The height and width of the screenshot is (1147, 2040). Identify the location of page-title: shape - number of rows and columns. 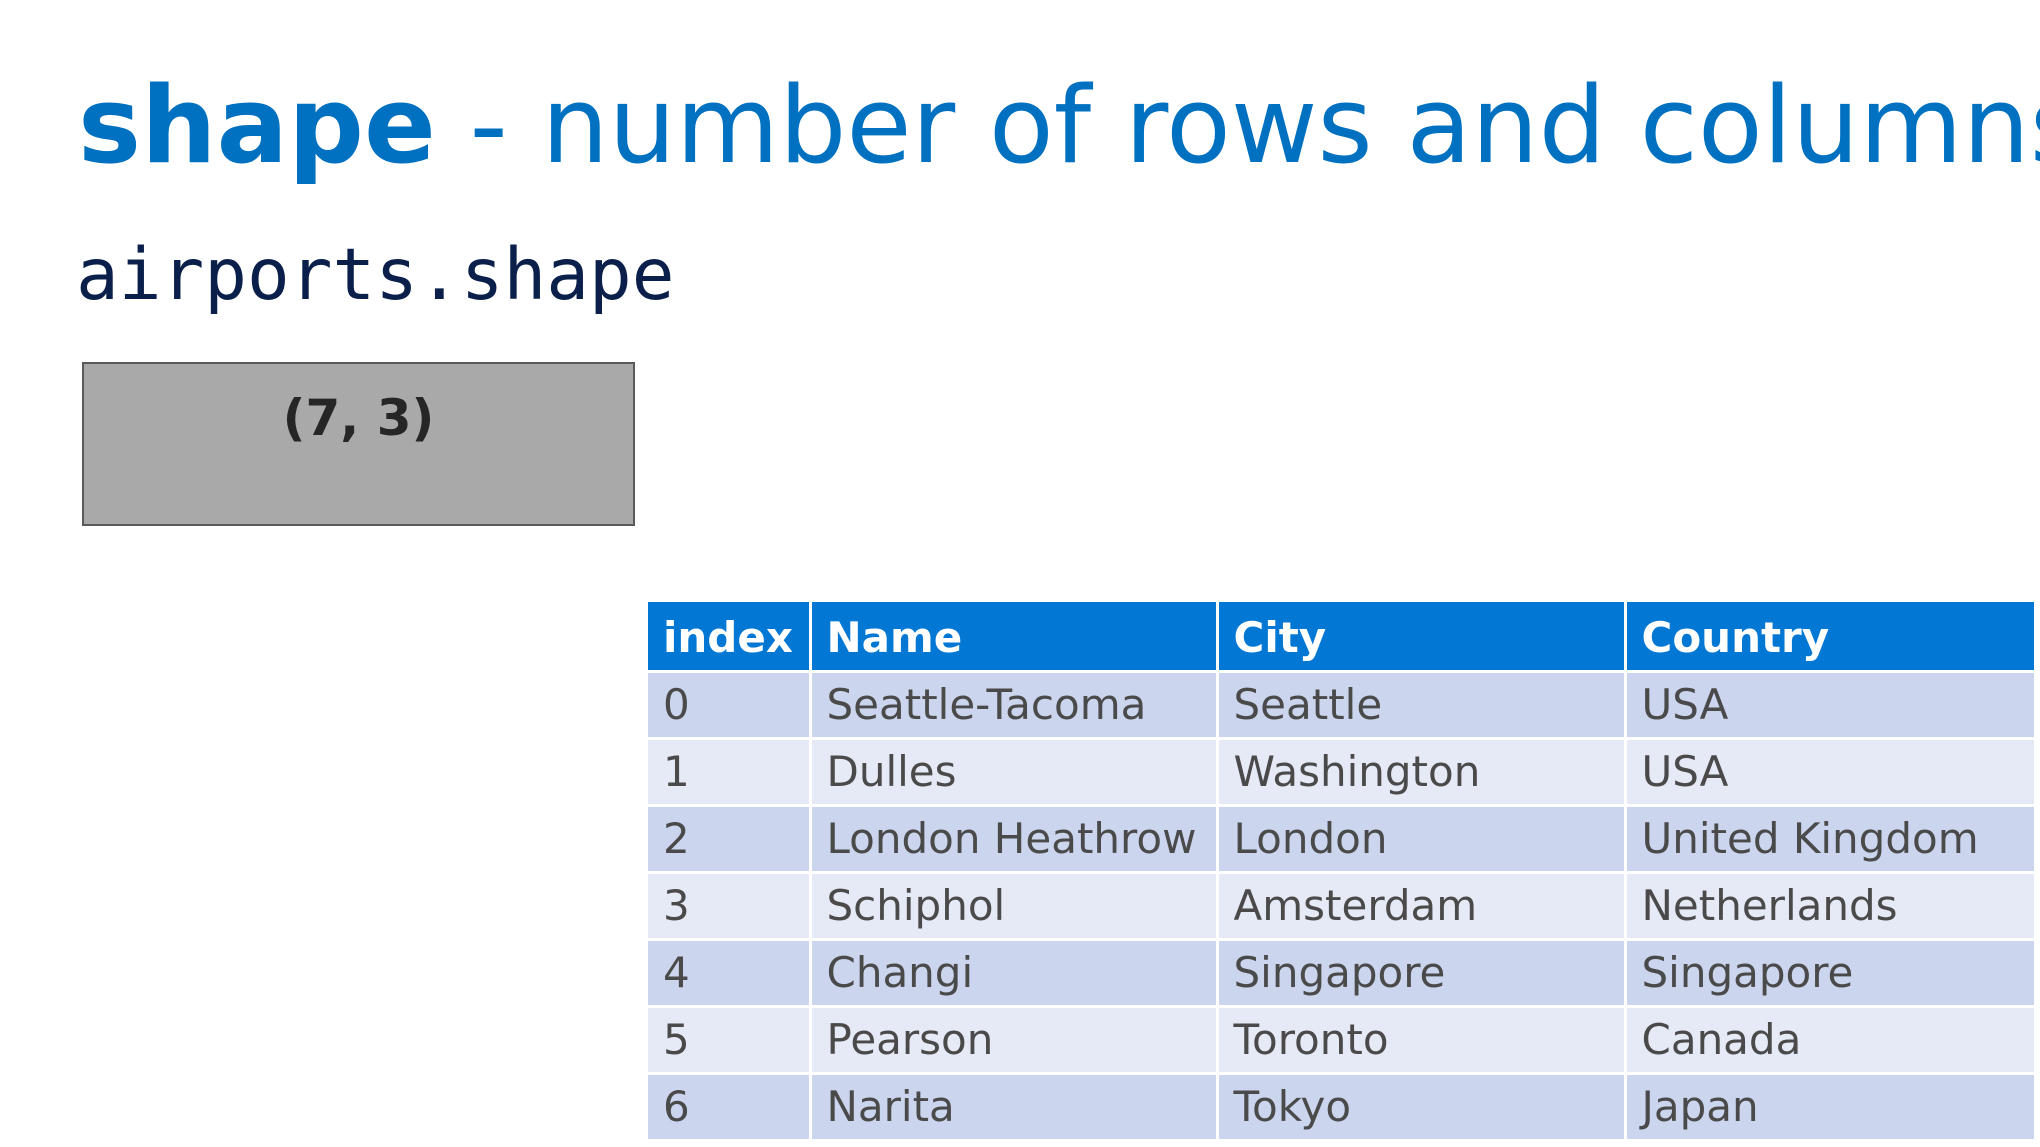
(1059, 125).